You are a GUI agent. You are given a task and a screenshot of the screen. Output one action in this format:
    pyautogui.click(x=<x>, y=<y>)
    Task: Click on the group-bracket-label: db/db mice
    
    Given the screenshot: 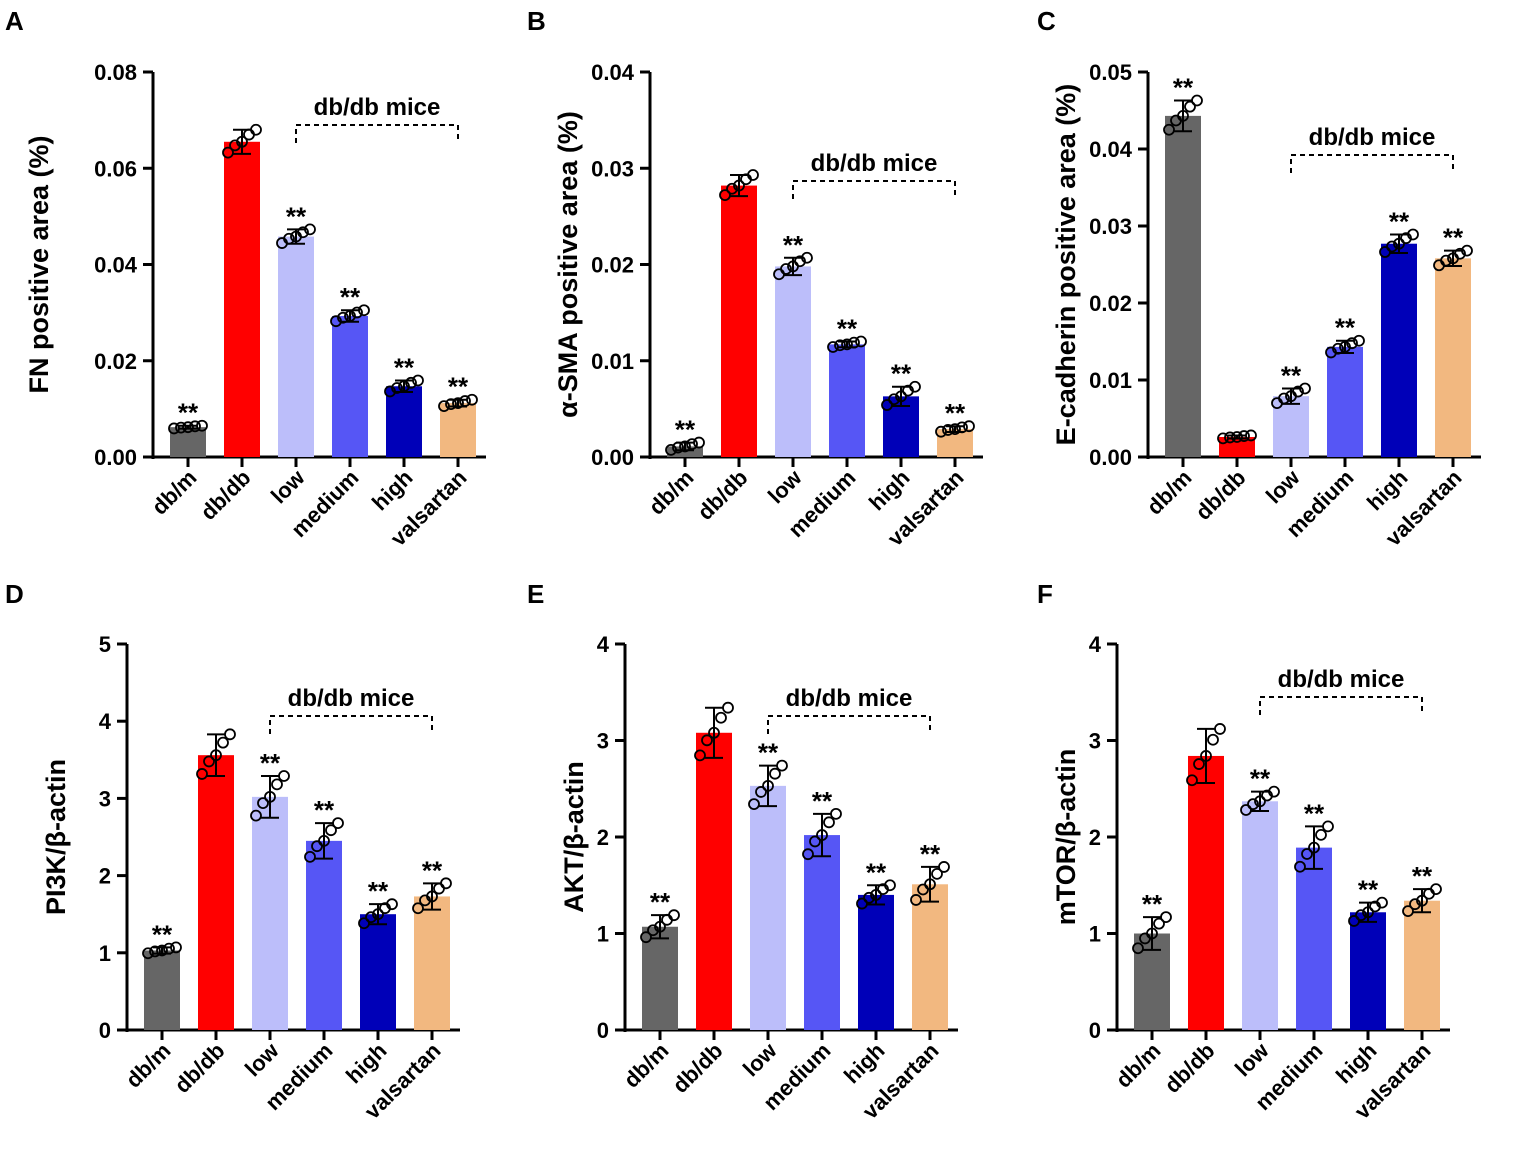 What is the action you would take?
    pyautogui.click(x=1372, y=137)
    